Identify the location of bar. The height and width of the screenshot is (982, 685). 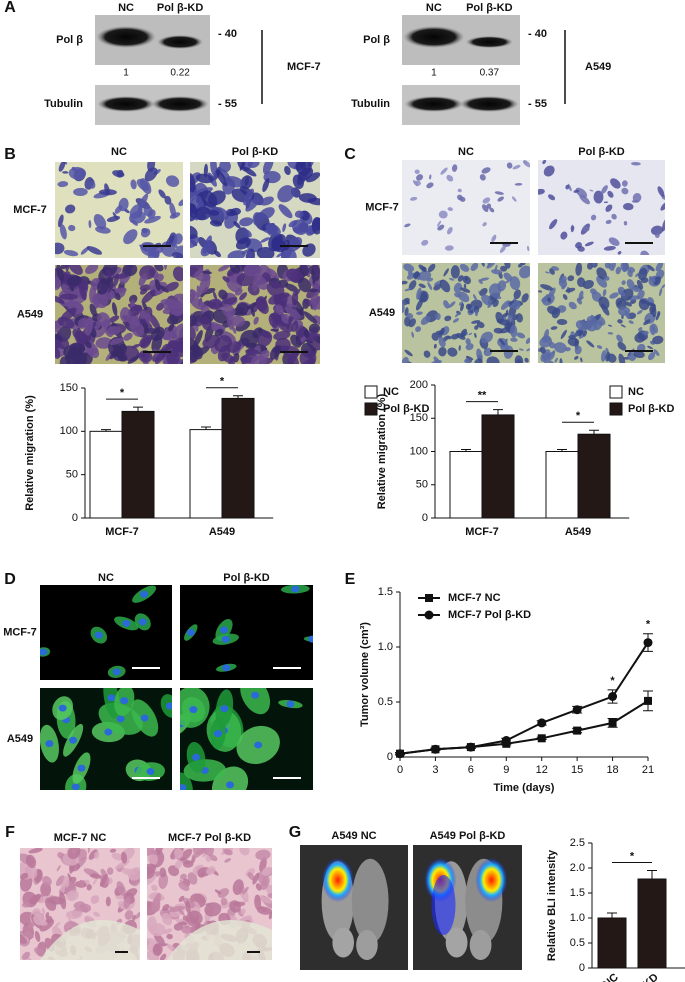
(562, 485).